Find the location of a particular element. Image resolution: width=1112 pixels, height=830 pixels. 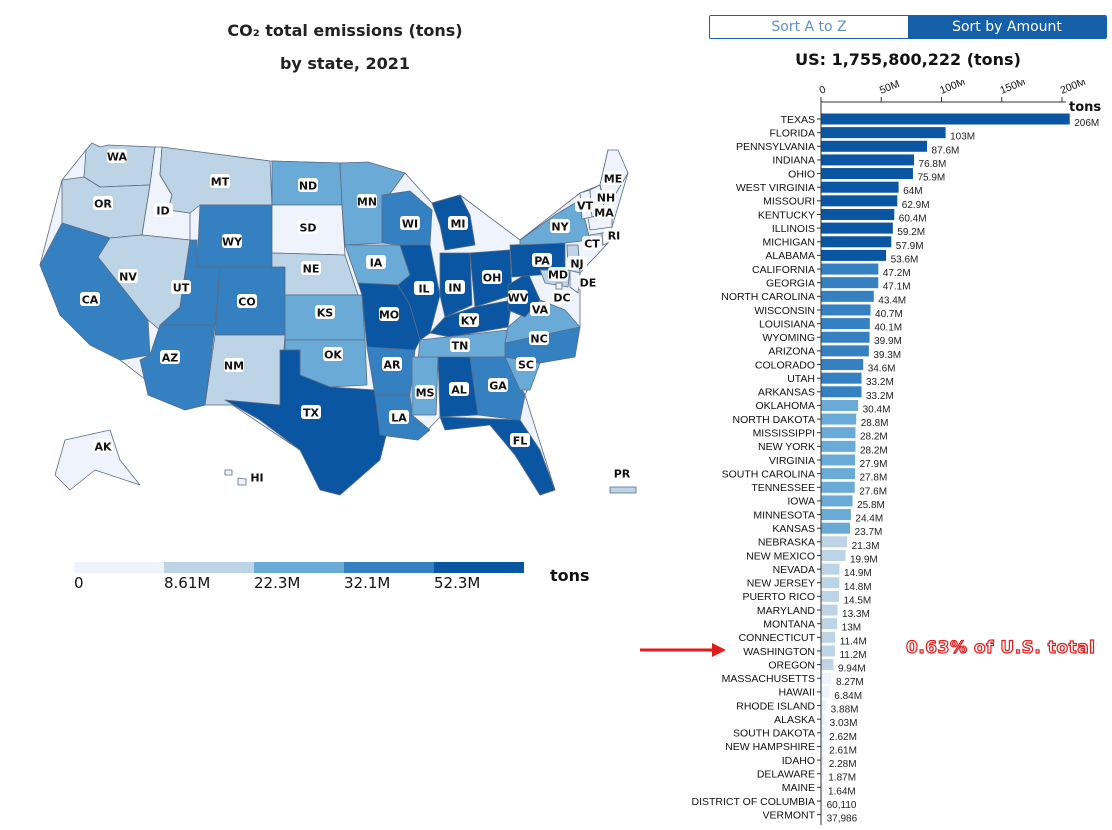

bar-category-label: WYOMING is located at coordinates (789, 338).